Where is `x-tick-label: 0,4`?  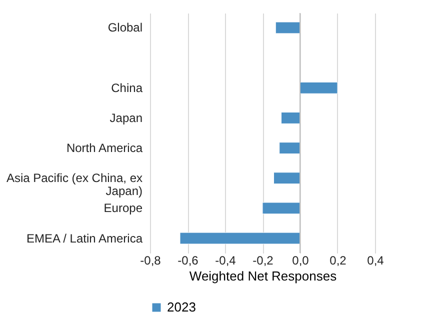 x-tick-label: 0,4 is located at coordinates (375, 261).